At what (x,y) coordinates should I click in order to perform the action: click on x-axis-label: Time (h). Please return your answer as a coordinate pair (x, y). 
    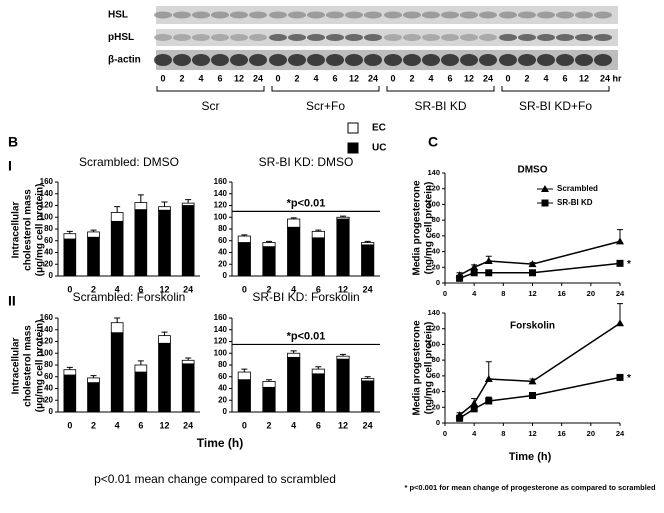
    Looking at the image, I should click on (530, 457).